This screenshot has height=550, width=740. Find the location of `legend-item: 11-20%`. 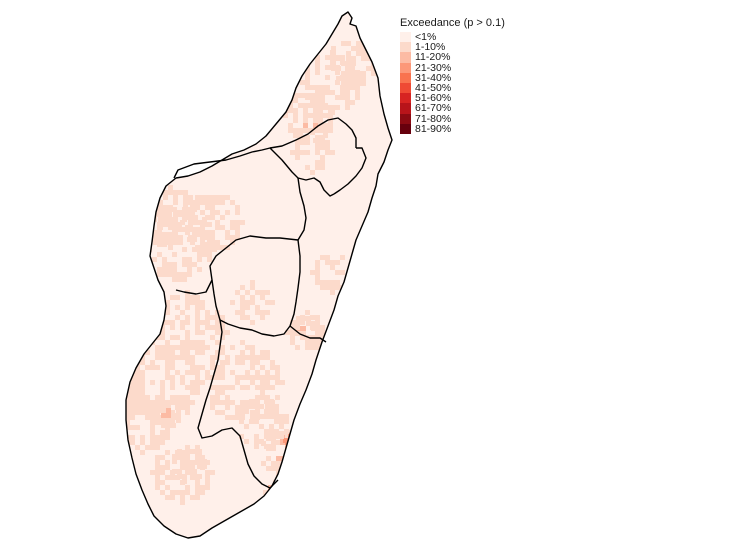

legend-item: 11-20% is located at coordinates (452, 57).